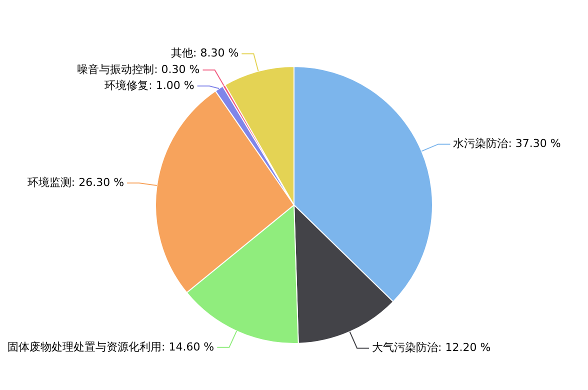  What do you see at coordinates (110, 347) in the screenshot?
I see `slice-label: 固体废物处理处置与资源化利用: 14.60 %` at bounding box center [110, 347].